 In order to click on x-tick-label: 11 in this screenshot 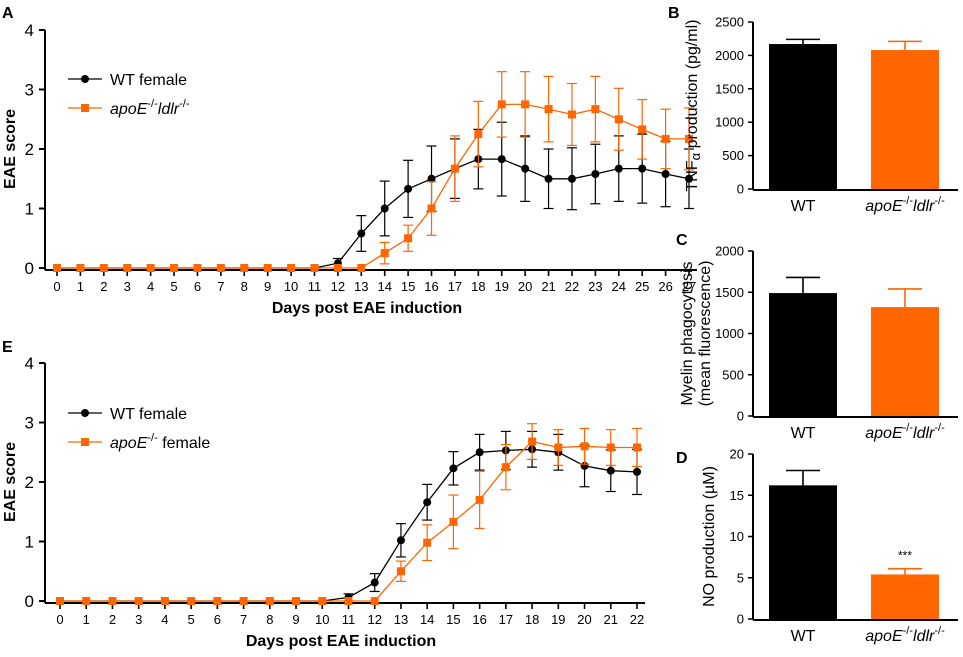, I will do `click(349, 619)`.